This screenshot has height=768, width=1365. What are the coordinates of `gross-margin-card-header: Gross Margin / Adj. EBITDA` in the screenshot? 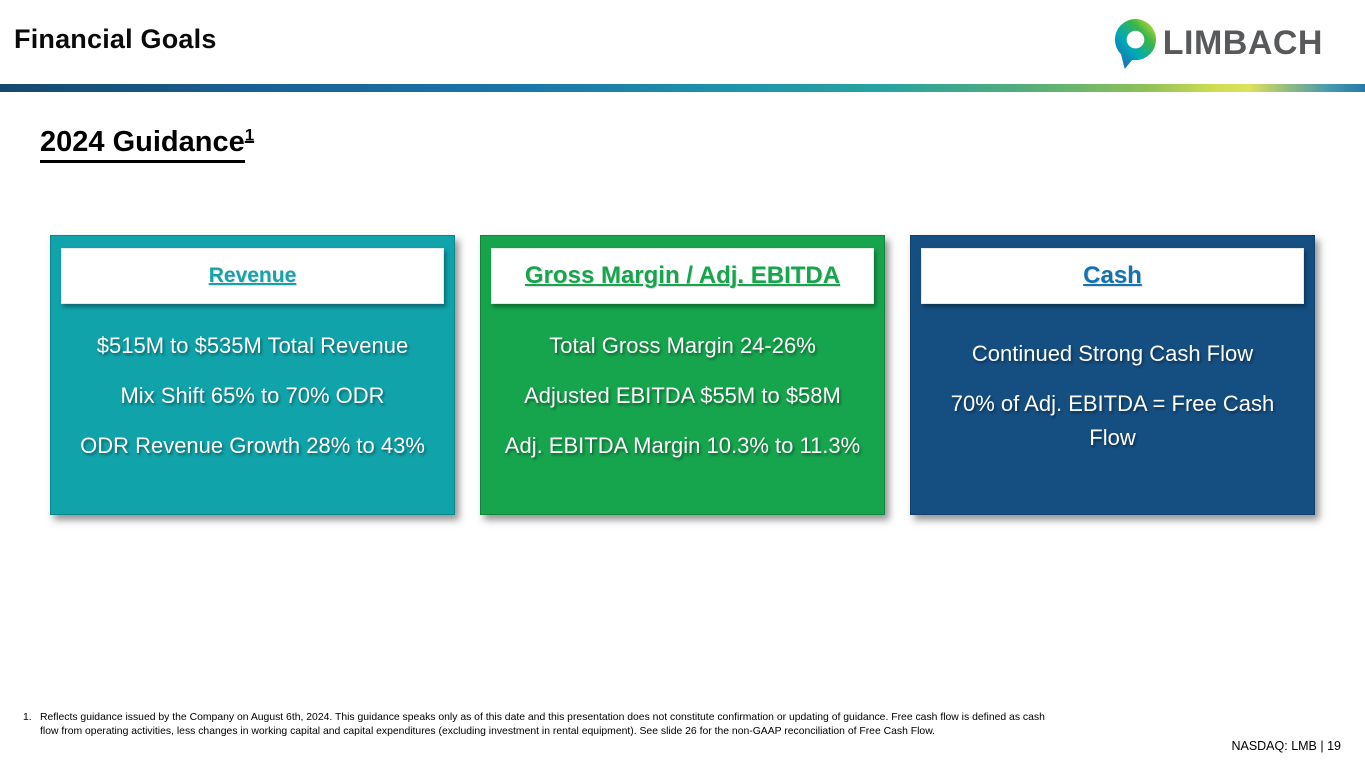 It's located at (682, 276).